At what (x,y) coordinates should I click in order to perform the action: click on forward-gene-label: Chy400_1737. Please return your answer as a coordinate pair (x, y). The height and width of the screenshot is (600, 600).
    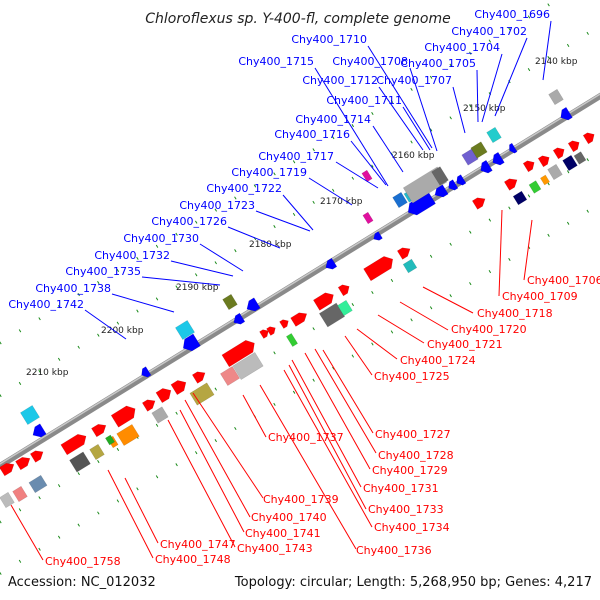
    Looking at the image, I should click on (306, 437).